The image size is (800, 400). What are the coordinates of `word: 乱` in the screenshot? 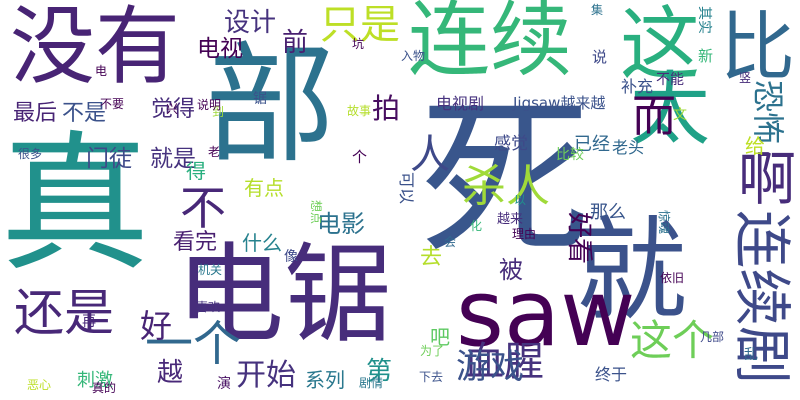 It's located at (751, 355).